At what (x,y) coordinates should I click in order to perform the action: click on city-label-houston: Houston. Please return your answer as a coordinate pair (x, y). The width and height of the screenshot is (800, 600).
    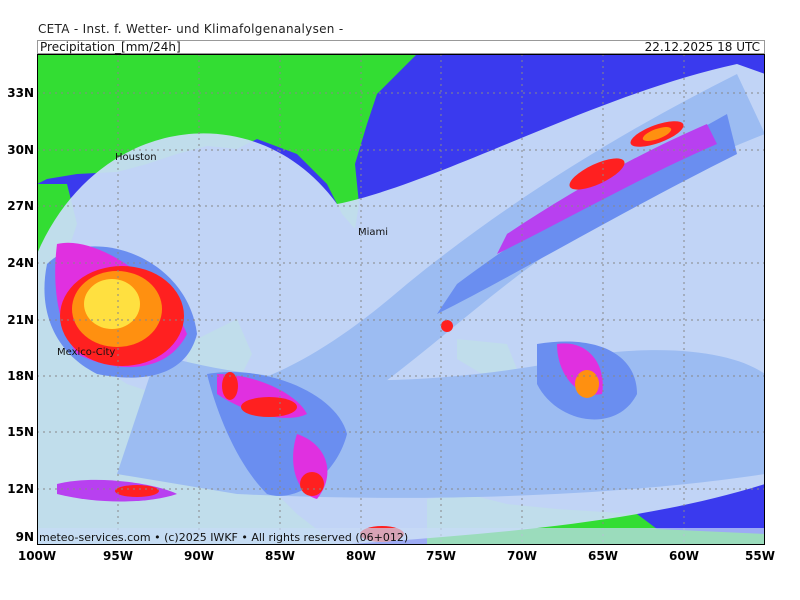
    Looking at the image, I should click on (136, 157).